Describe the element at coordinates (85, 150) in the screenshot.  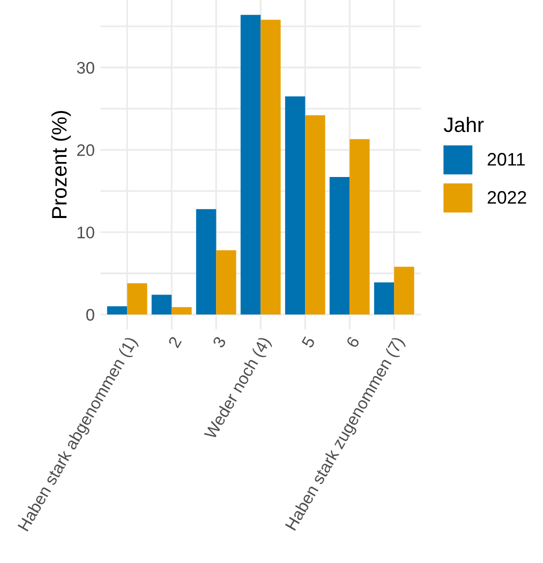
I see `y-tick-label: 20` at that location.